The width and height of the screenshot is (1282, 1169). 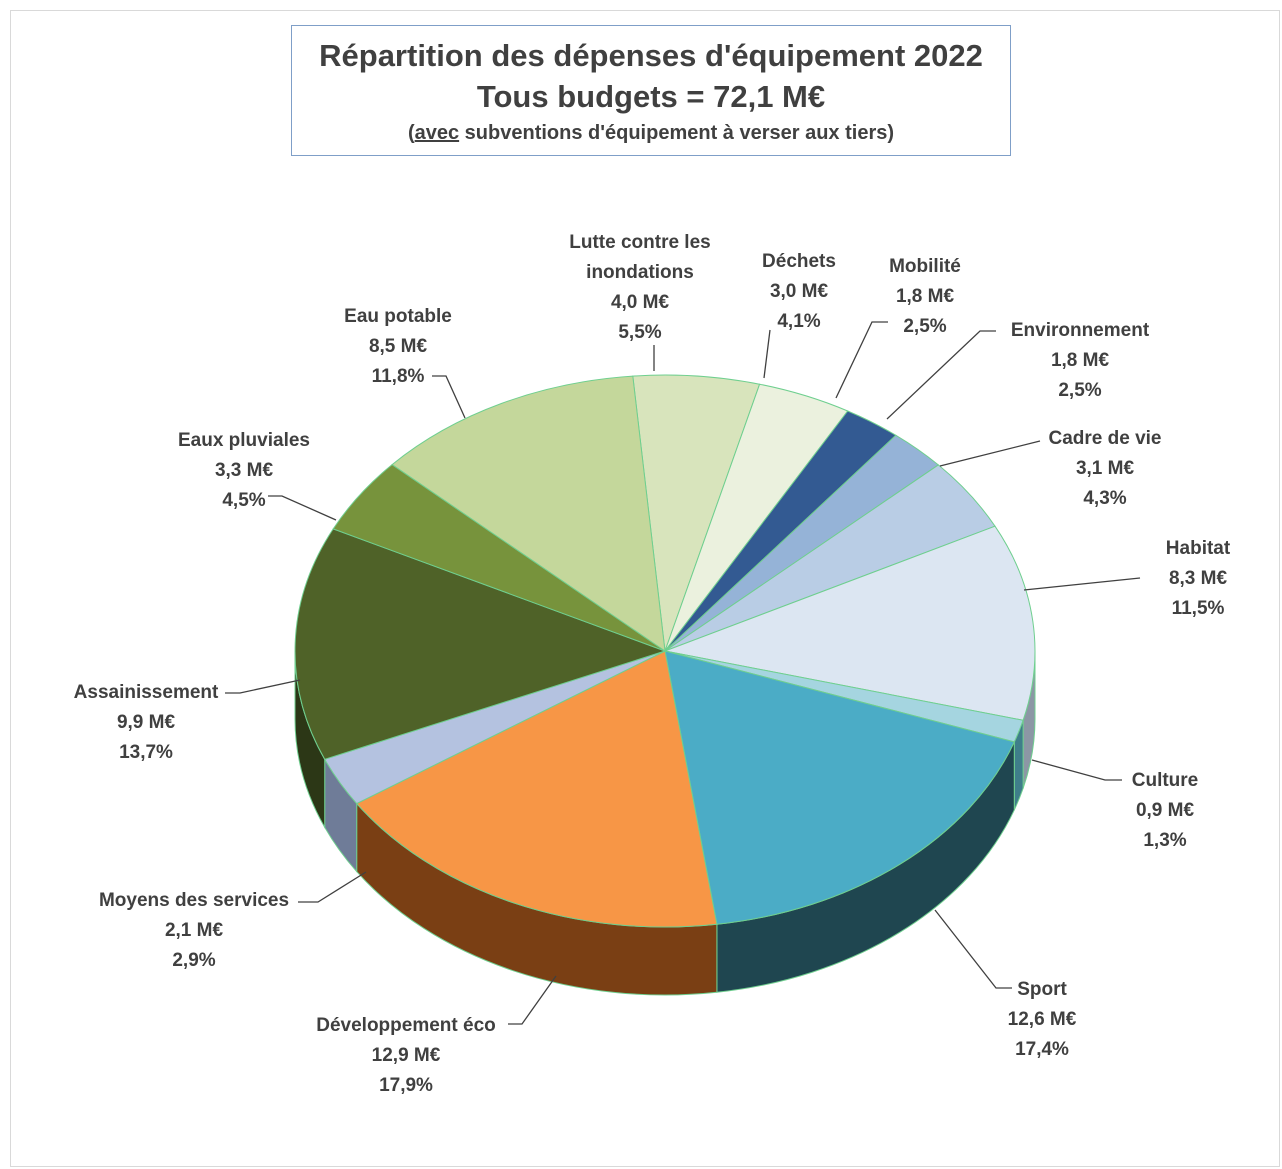 What do you see at coordinates (640, 272) in the screenshot?
I see `data-label: inondations` at bounding box center [640, 272].